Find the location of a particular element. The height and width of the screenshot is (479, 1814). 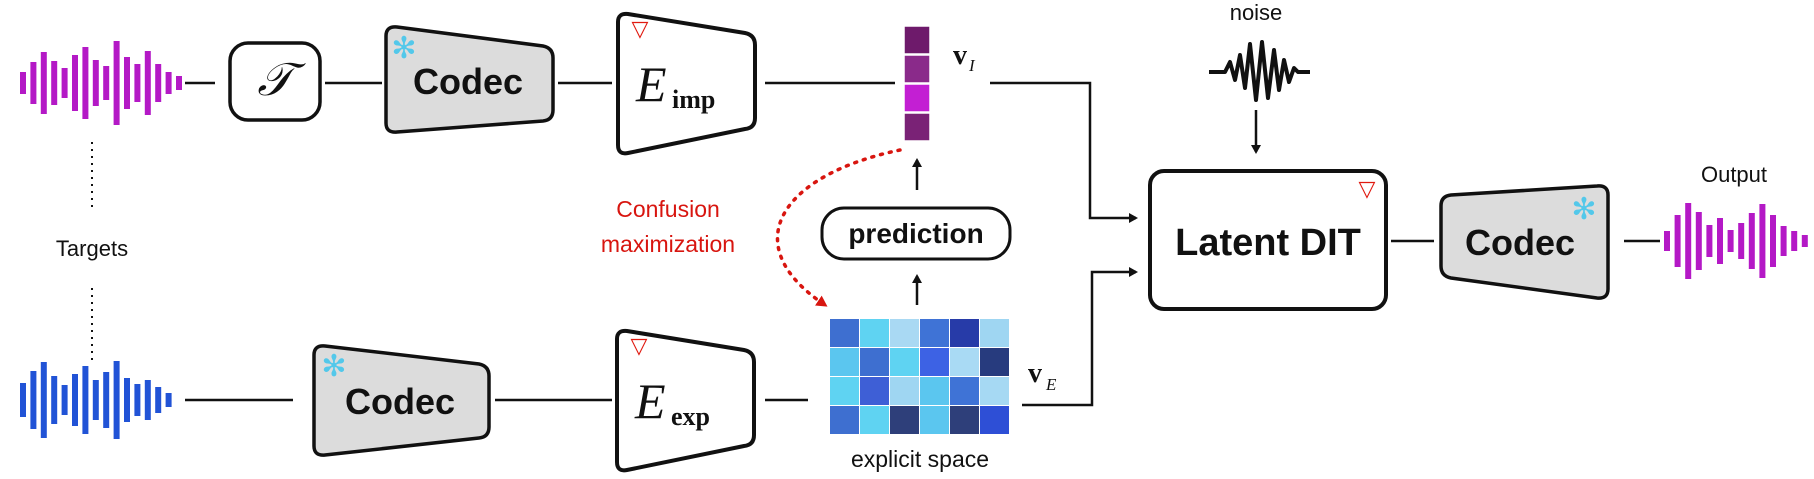

confusion-label-line2: maximization is located at coordinates (668, 244).